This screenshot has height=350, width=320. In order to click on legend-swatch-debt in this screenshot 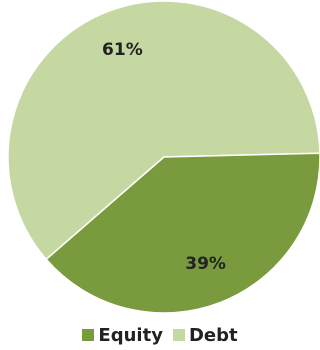, I will do `click(178, 335)`.